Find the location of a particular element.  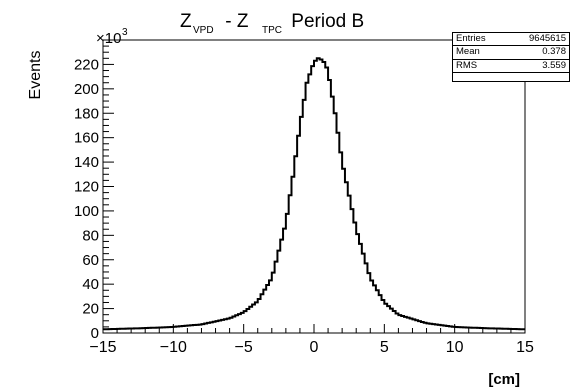

y-multiplier-base: ×10 is located at coordinates (108, 38).